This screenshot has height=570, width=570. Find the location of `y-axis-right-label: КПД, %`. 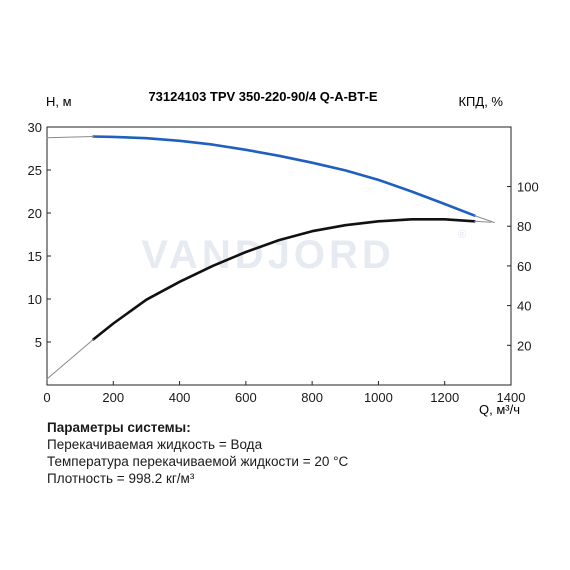

y-axis-right-label: КПД, % is located at coordinates (480, 101).